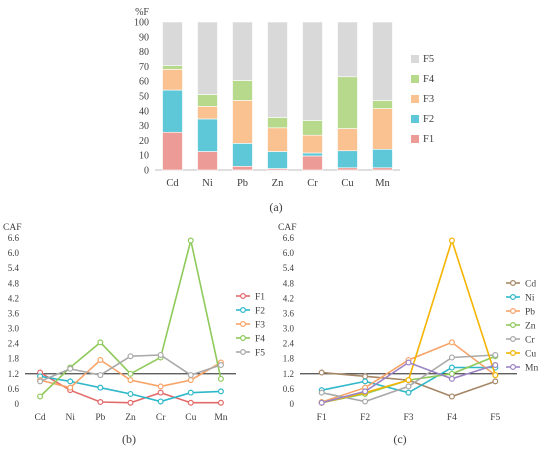 This screenshot has height=452, width=550. What do you see at coordinates (70, 418) in the screenshot?
I see `x-tick-label-ni: Ni` at bounding box center [70, 418].